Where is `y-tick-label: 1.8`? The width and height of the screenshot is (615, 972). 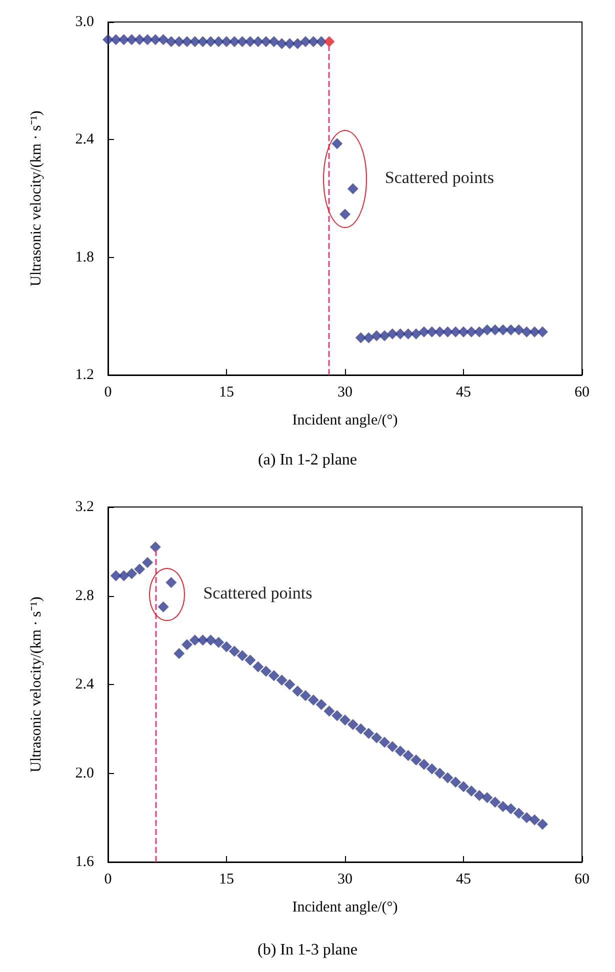
y-tick-label: 1.8 is located at coordinates (84, 257).